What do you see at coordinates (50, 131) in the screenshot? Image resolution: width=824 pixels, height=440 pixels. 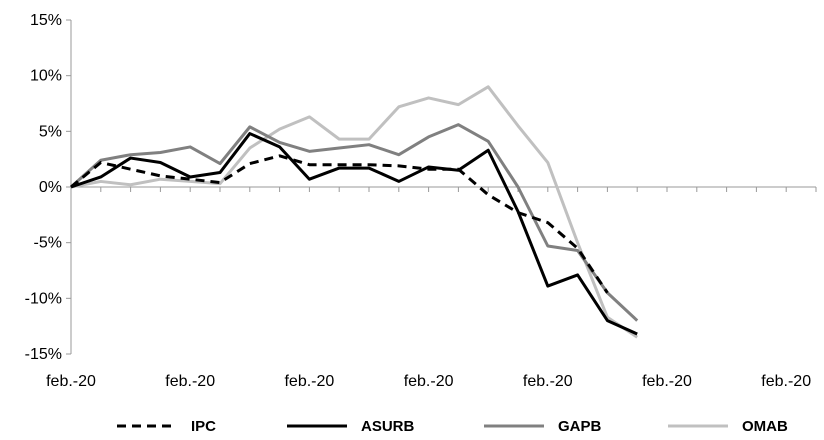 I see `y-tick-label: 5%` at bounding box center [50, 131].